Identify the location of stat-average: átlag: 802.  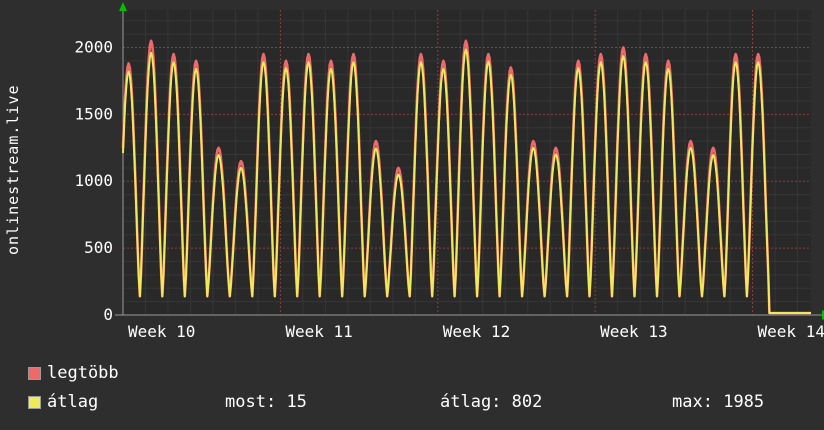
(491, 402).